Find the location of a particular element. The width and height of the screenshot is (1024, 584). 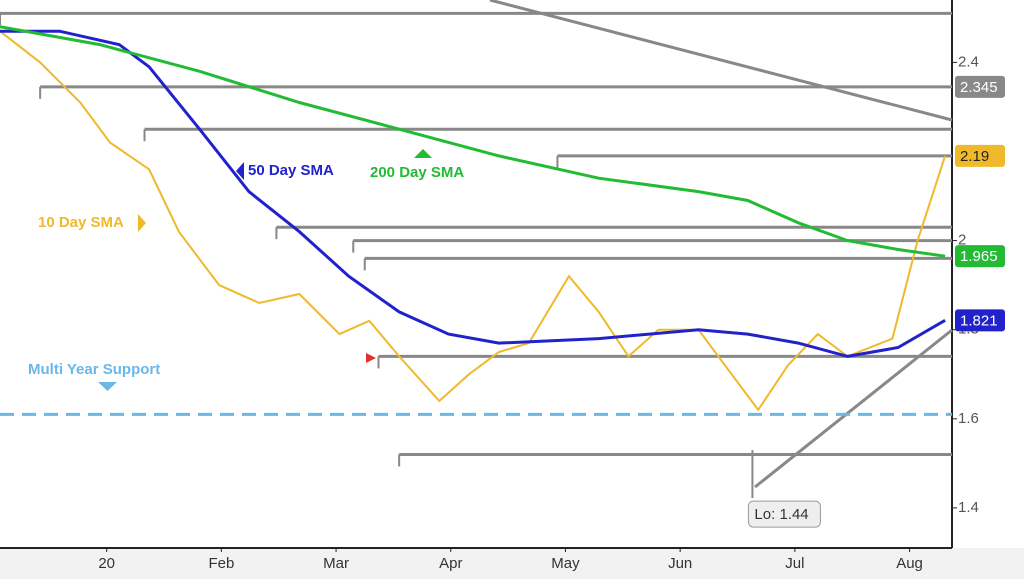

series-label: 50 Day SMA is located at coordinates (291, 170).